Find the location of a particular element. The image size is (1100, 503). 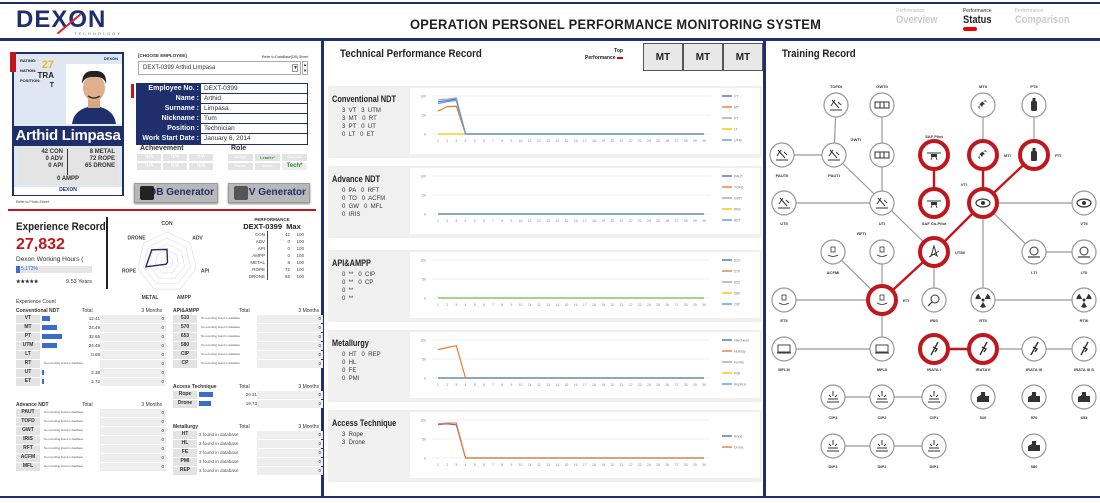

training-node-irataii: IRATA II is located at coordinates (983, 352).